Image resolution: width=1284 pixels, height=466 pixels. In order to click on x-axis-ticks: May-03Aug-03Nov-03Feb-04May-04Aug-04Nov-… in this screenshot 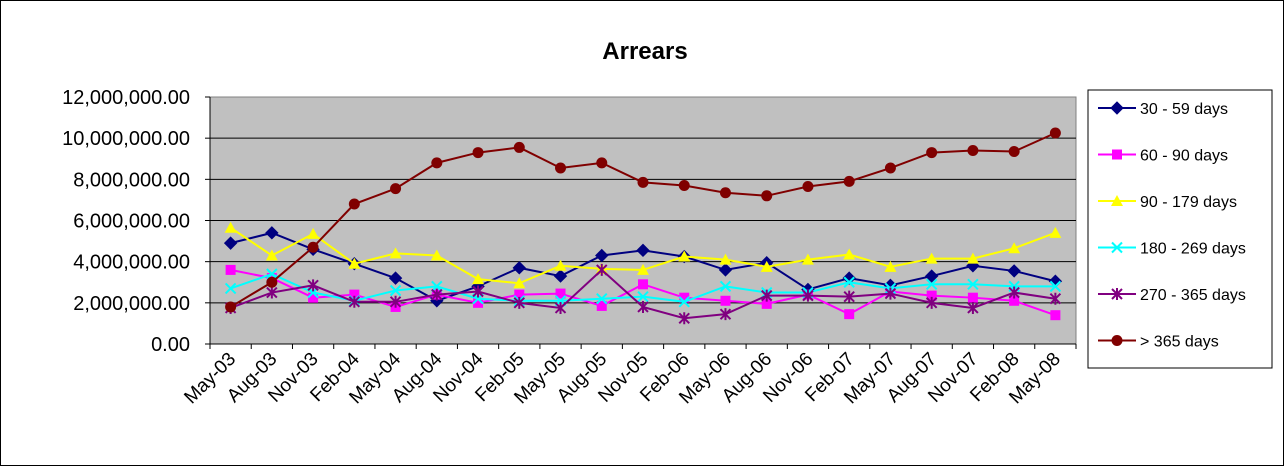, I will do `click(629, 376)`.